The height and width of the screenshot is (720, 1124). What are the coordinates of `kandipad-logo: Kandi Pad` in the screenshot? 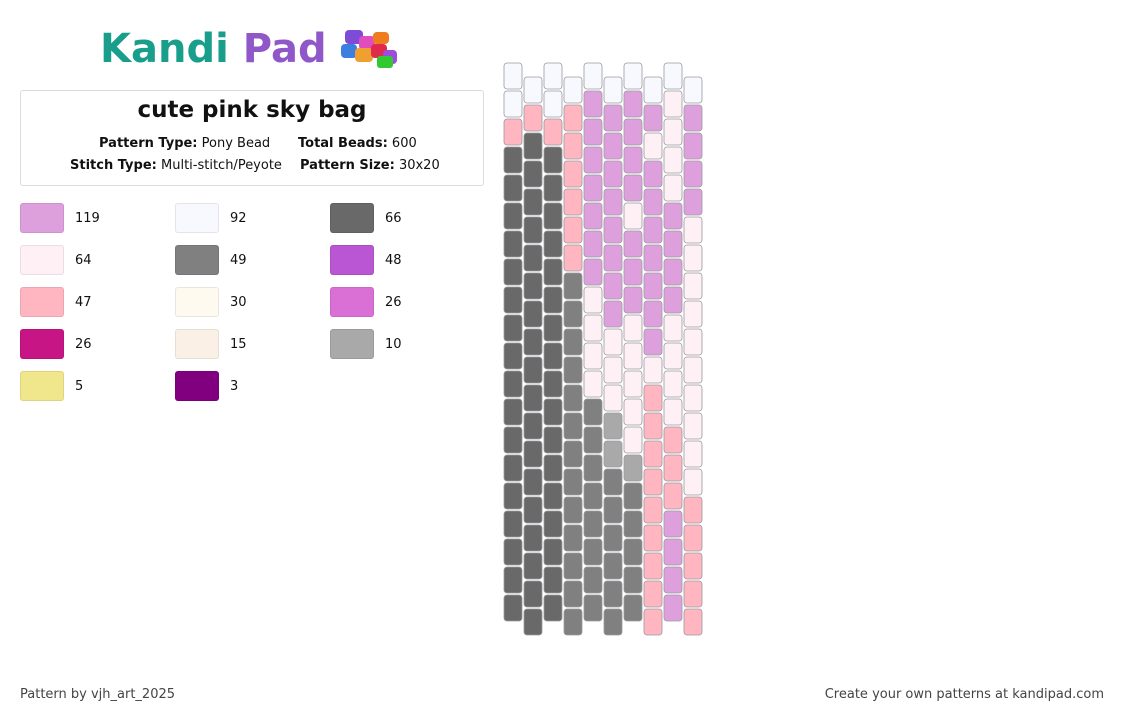 It's located at (255, 49).